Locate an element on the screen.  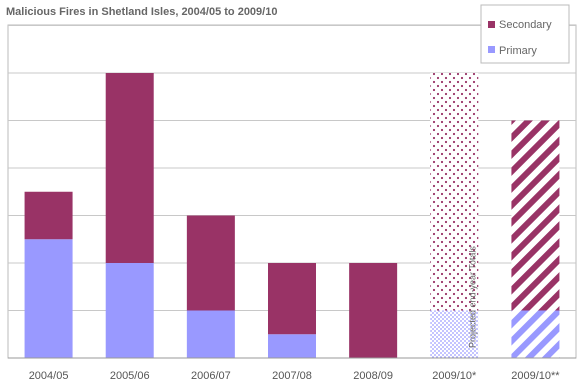
legend-swatch-primary is located at coordinates (491, 49).